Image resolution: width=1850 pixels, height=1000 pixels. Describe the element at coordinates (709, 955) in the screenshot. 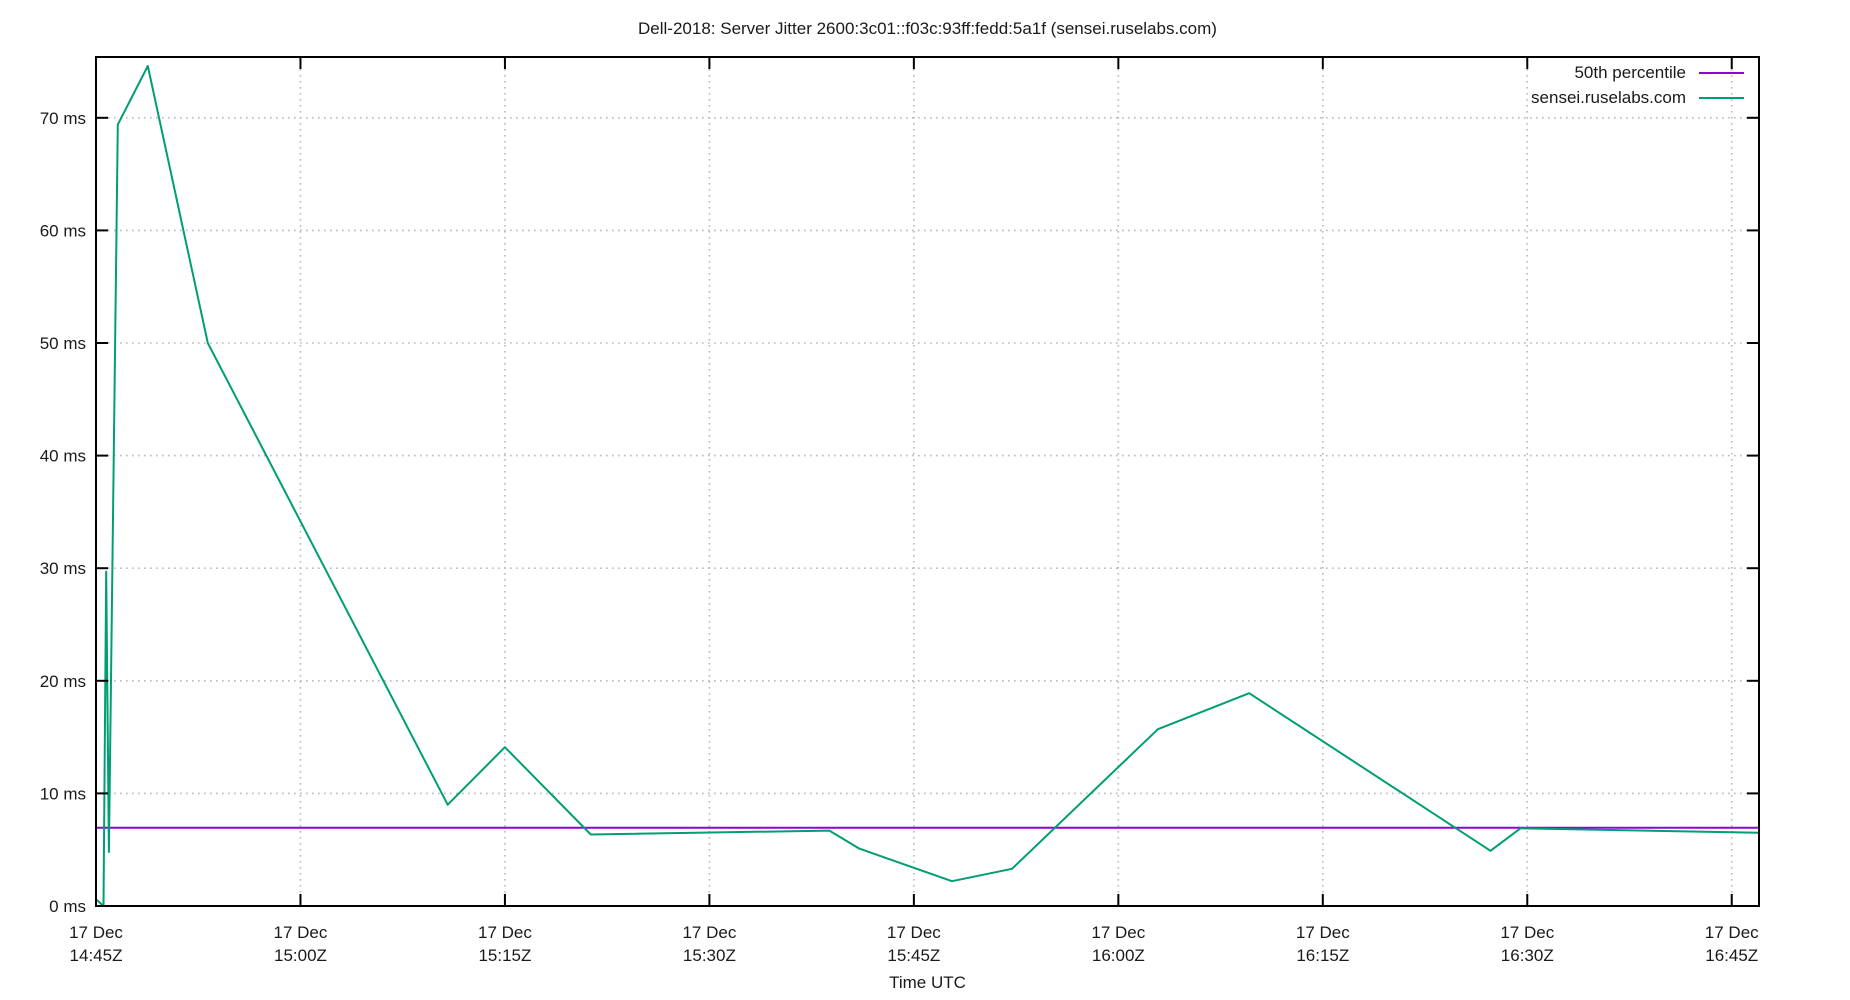

I see `x-tick-label-time: 15:30Z` at that location.